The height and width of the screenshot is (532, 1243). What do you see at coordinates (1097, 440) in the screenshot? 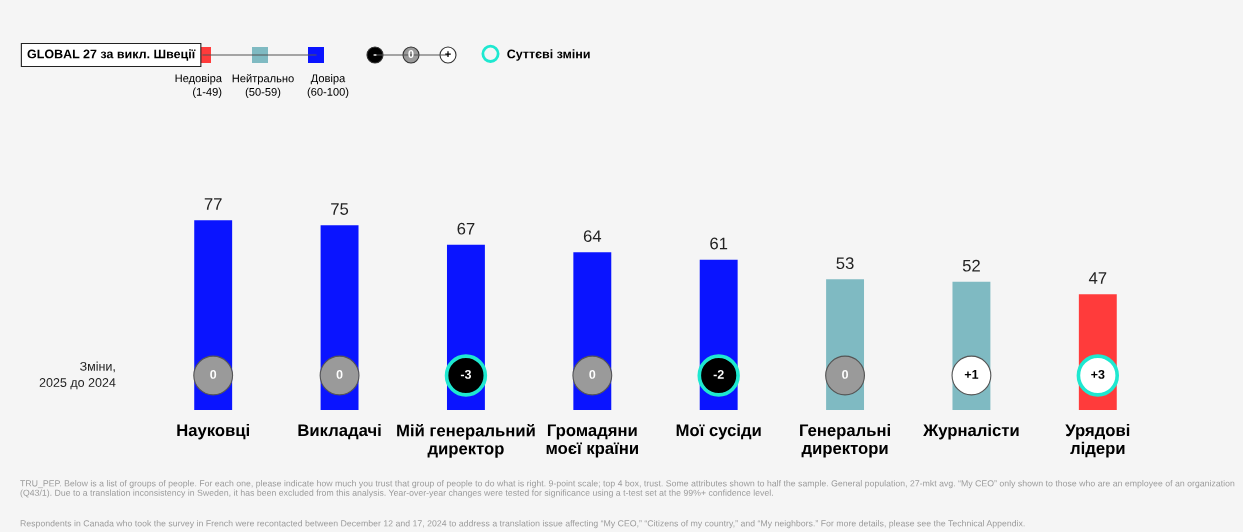
I see `x-tick-label: Урядові лідери` at bounding box center [1097, 440].